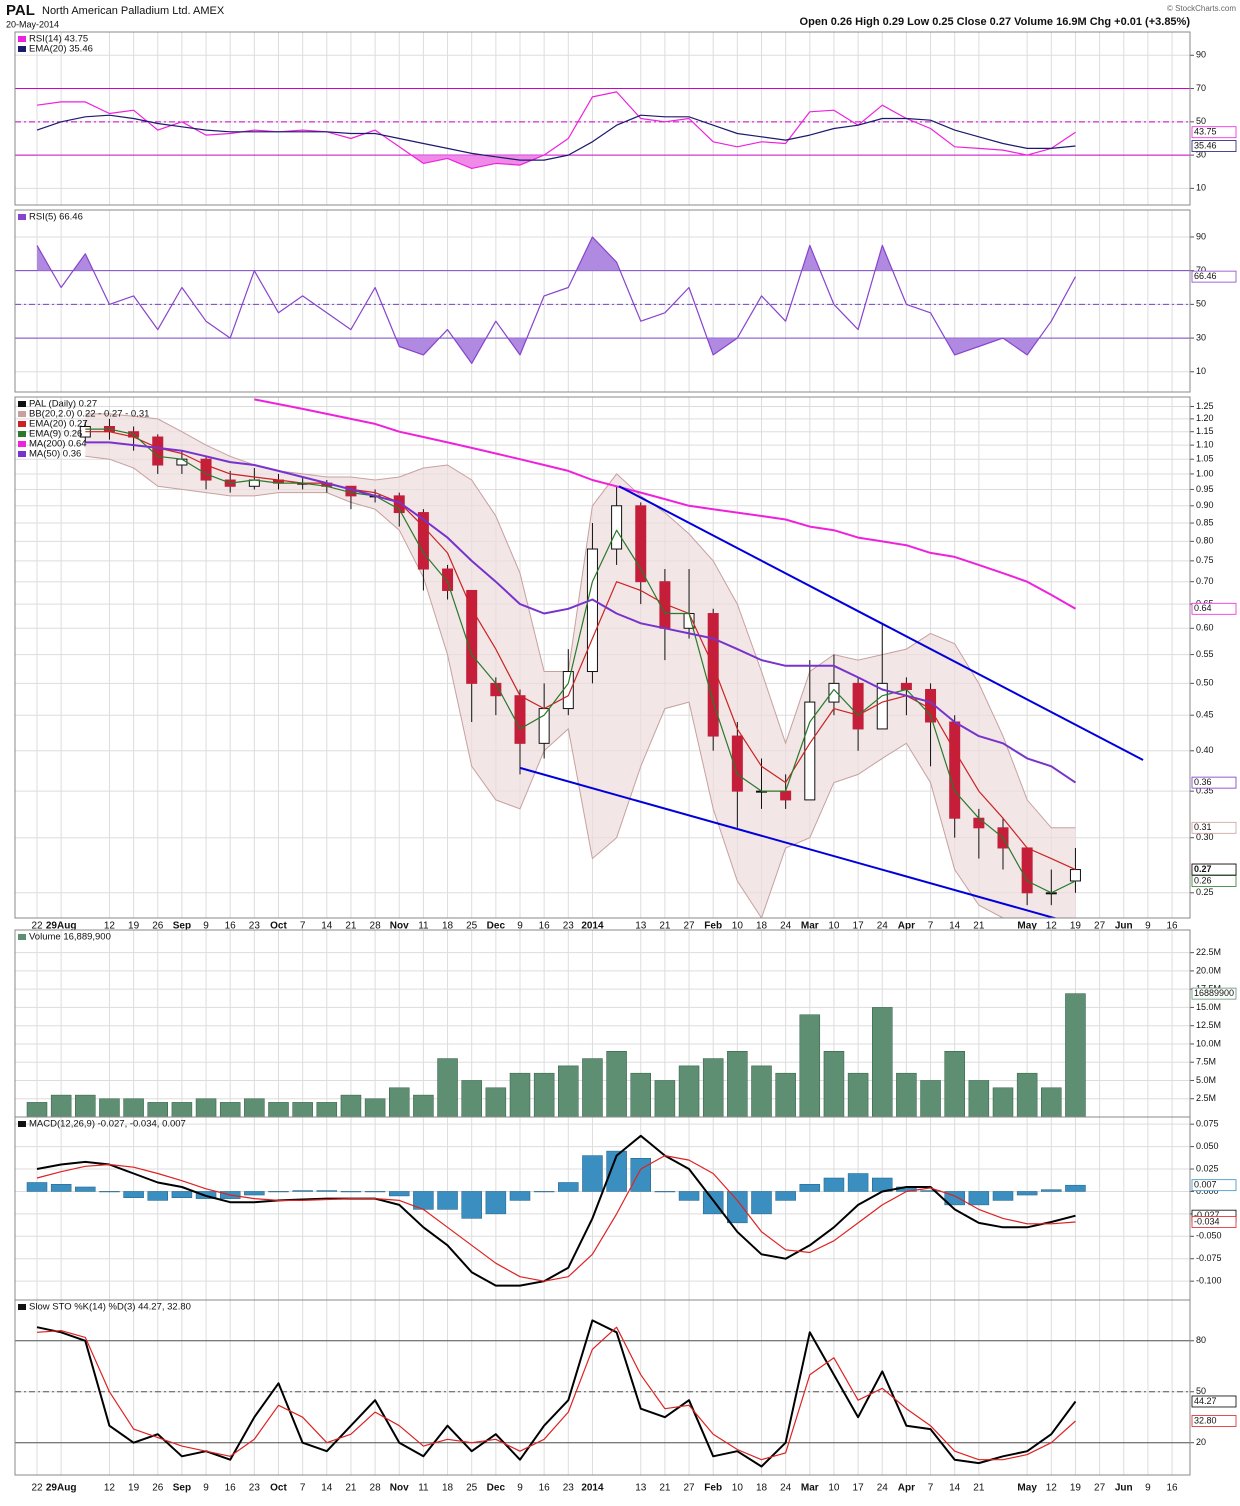  I want to click on x-tick-label: 12, so click(110, 1488).